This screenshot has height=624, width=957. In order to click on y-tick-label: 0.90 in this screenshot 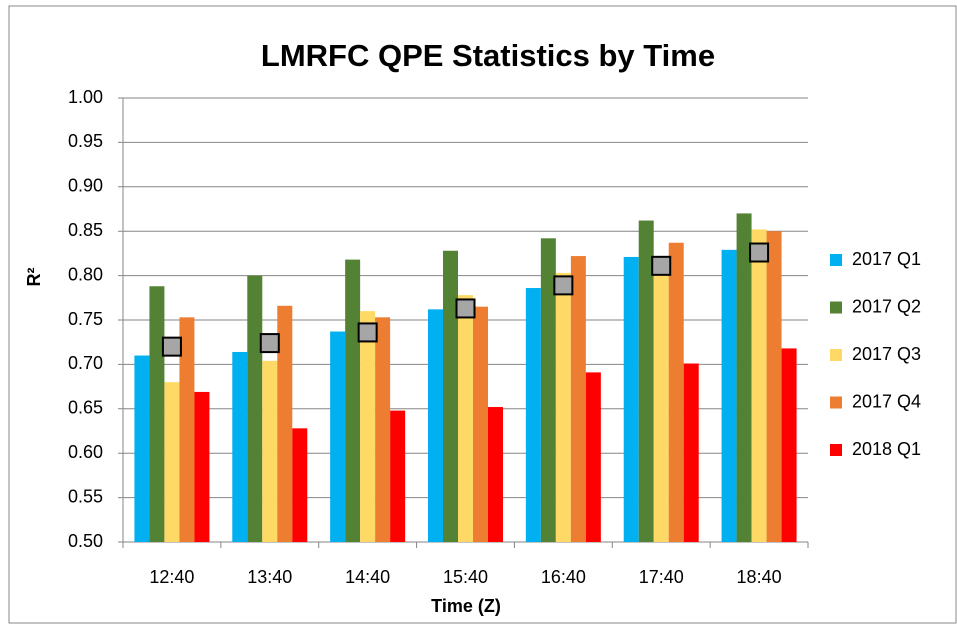, I will do `click(85, 186)`.